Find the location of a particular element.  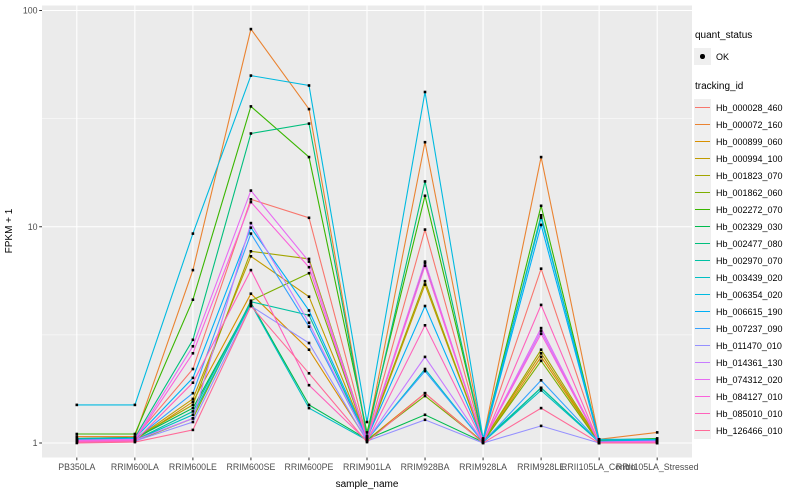

legend-label: Hb_084127_010 is located at coordinates (749, 396).